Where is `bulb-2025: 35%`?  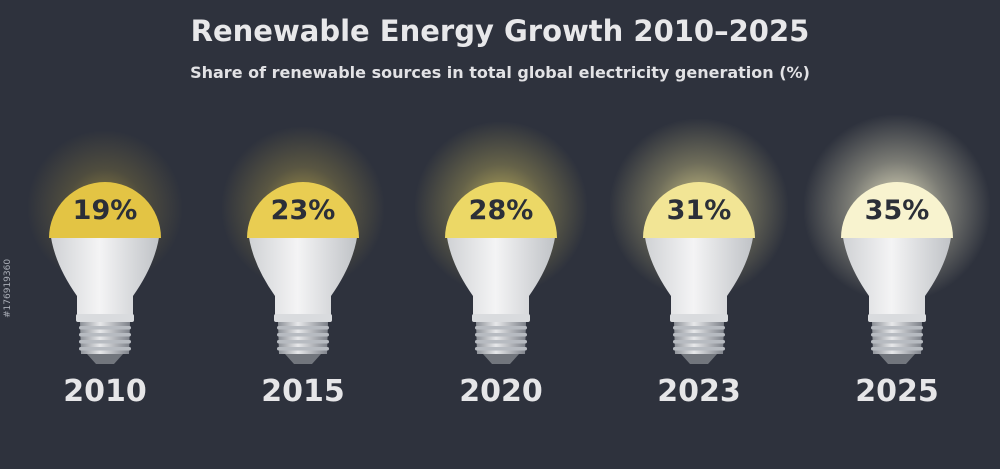
bulb-2025: 35% is located at coordinates (897, 273).